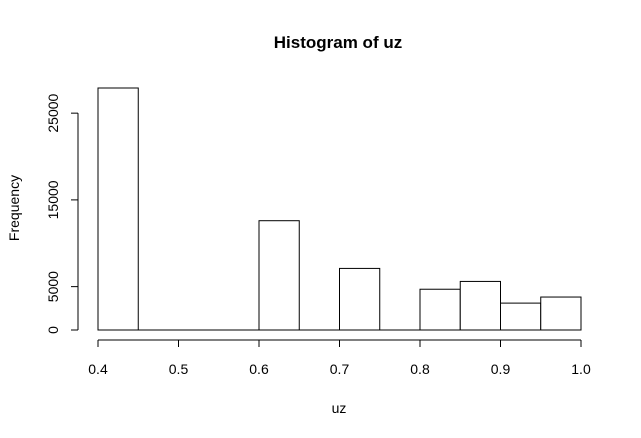  Describe the element at coordinates (14, 208) in the screenshot. I see `y-axis-label: Frequency` at that location.